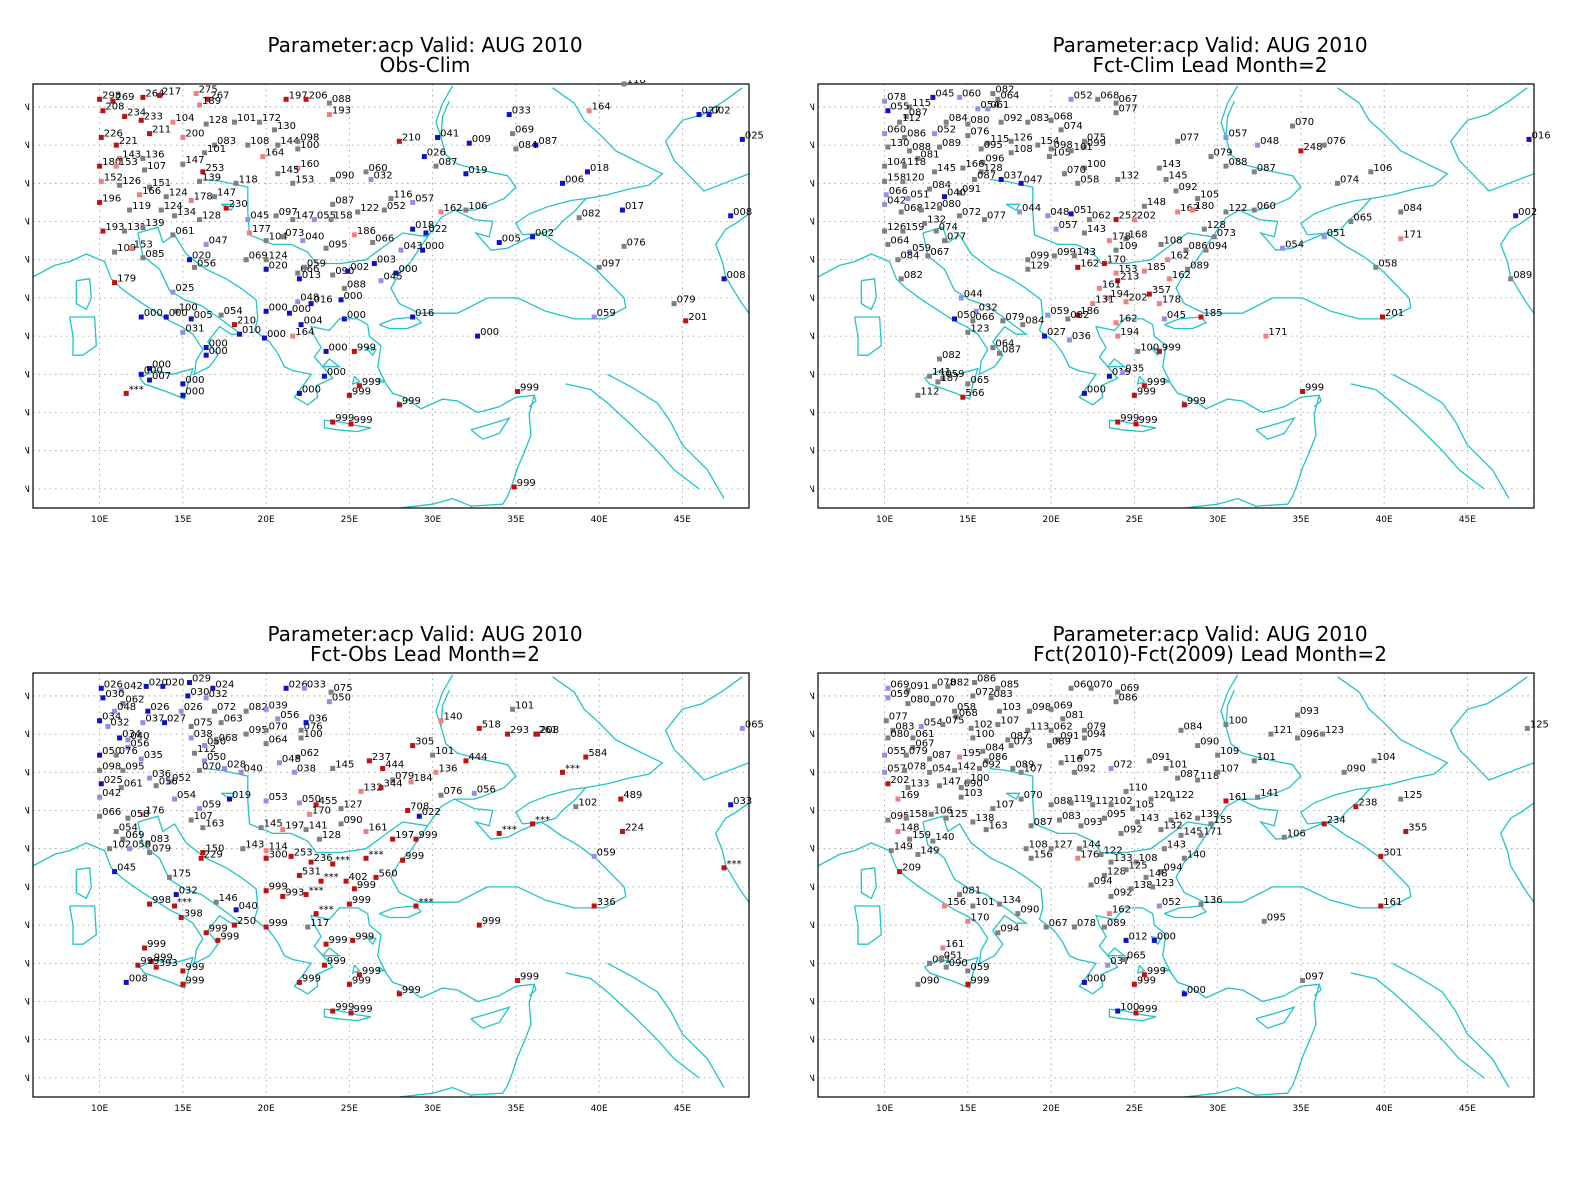  What do you see at coordinates (170, 207) in the screenshot?
I see `station-marker: 124` at bounding box center [170, 207].